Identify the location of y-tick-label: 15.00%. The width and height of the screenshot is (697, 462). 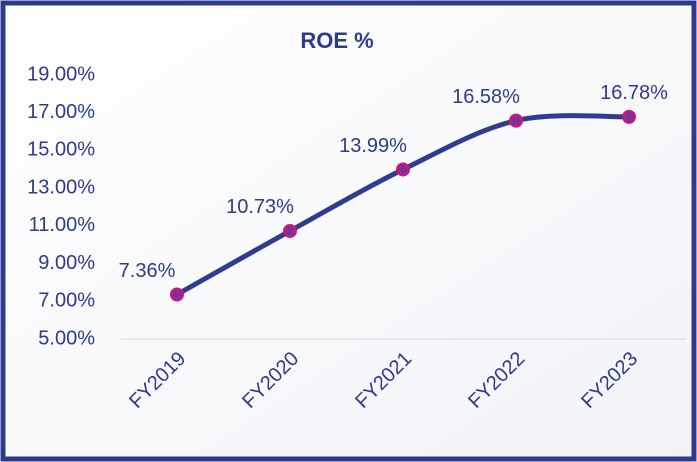
(61, 150).